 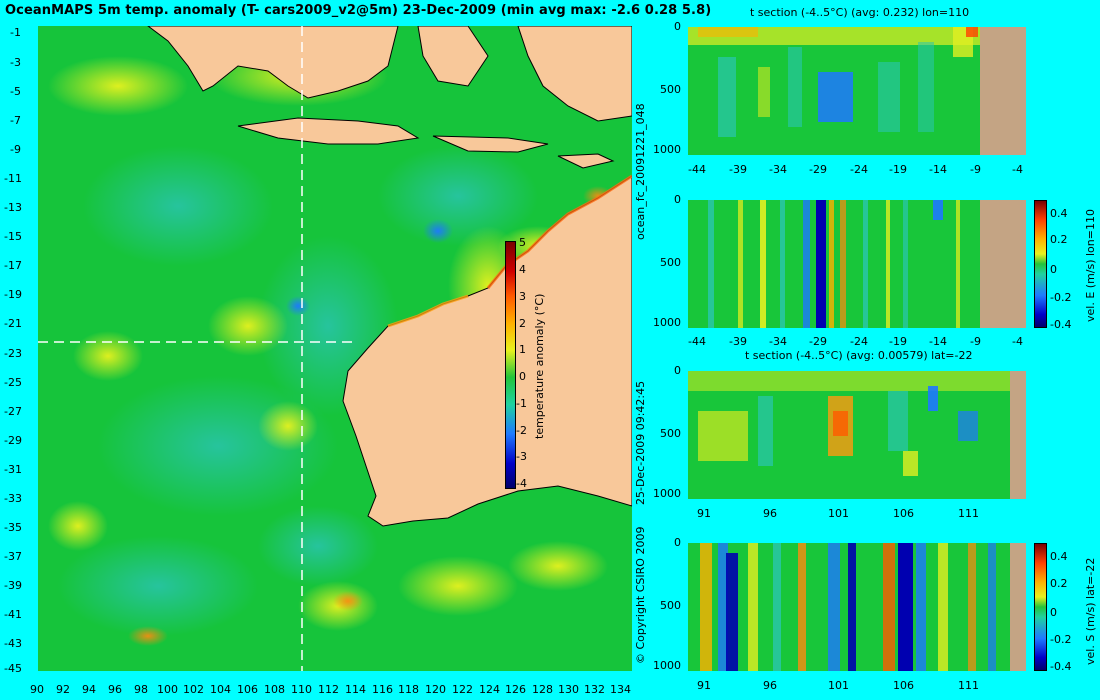 I want to click on lat-tick: -29, so click(x=13, y=440).